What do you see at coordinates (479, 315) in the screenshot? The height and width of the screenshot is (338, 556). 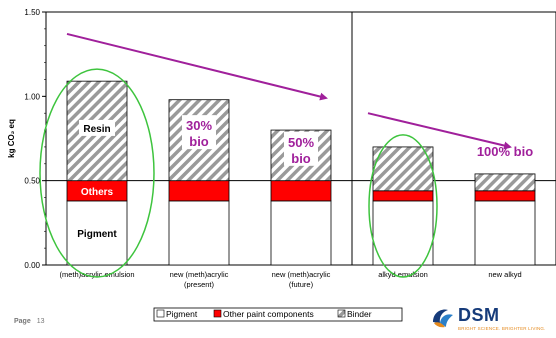 I see `logo-text: DSM` at bounding box center [479, 315].